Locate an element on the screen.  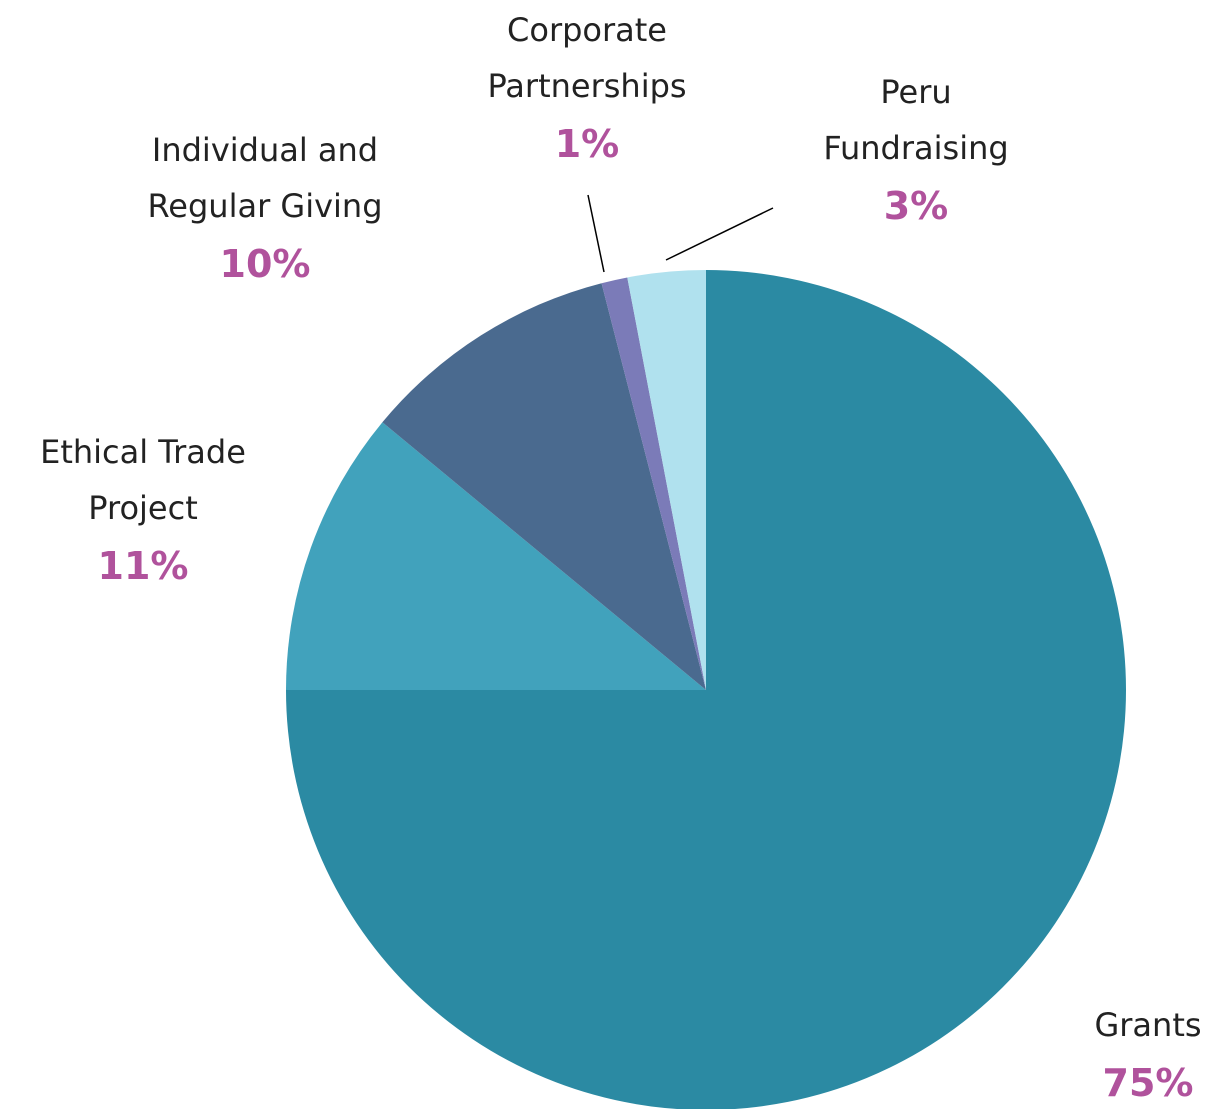
category-label: Grants is located at coordinates (1148, 1025).